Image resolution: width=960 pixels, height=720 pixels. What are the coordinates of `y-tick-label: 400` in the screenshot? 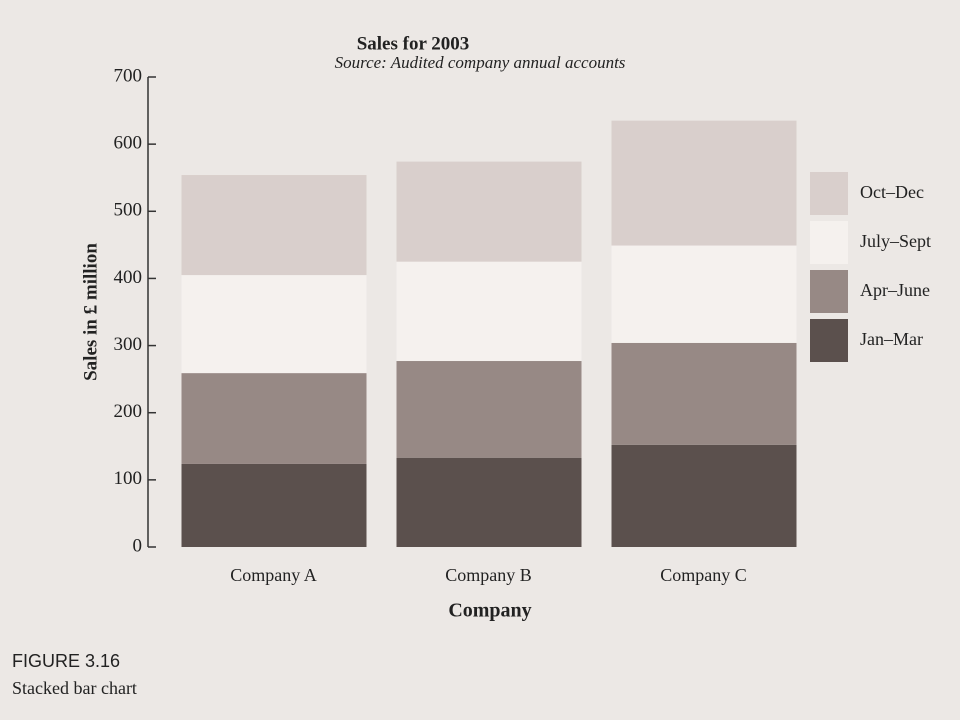 It's located at (128, 277).